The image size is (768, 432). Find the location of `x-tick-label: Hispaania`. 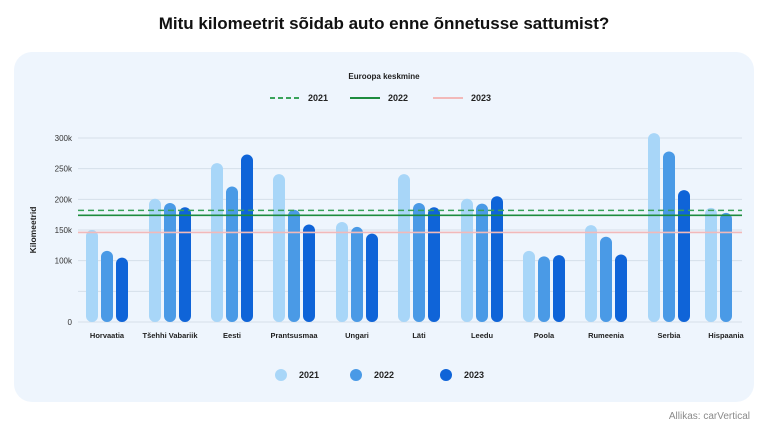

x-tick-label: Hispaania is located at coordinates (726, 335).